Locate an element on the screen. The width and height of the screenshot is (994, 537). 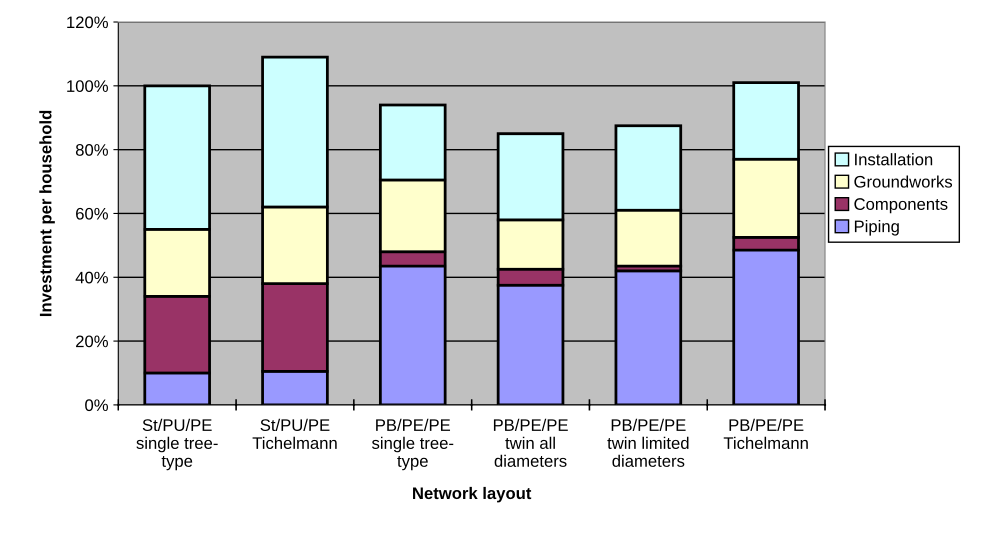
x-tick-label: PB/PE/PE single tree- type is located at coordinates (413, 444).